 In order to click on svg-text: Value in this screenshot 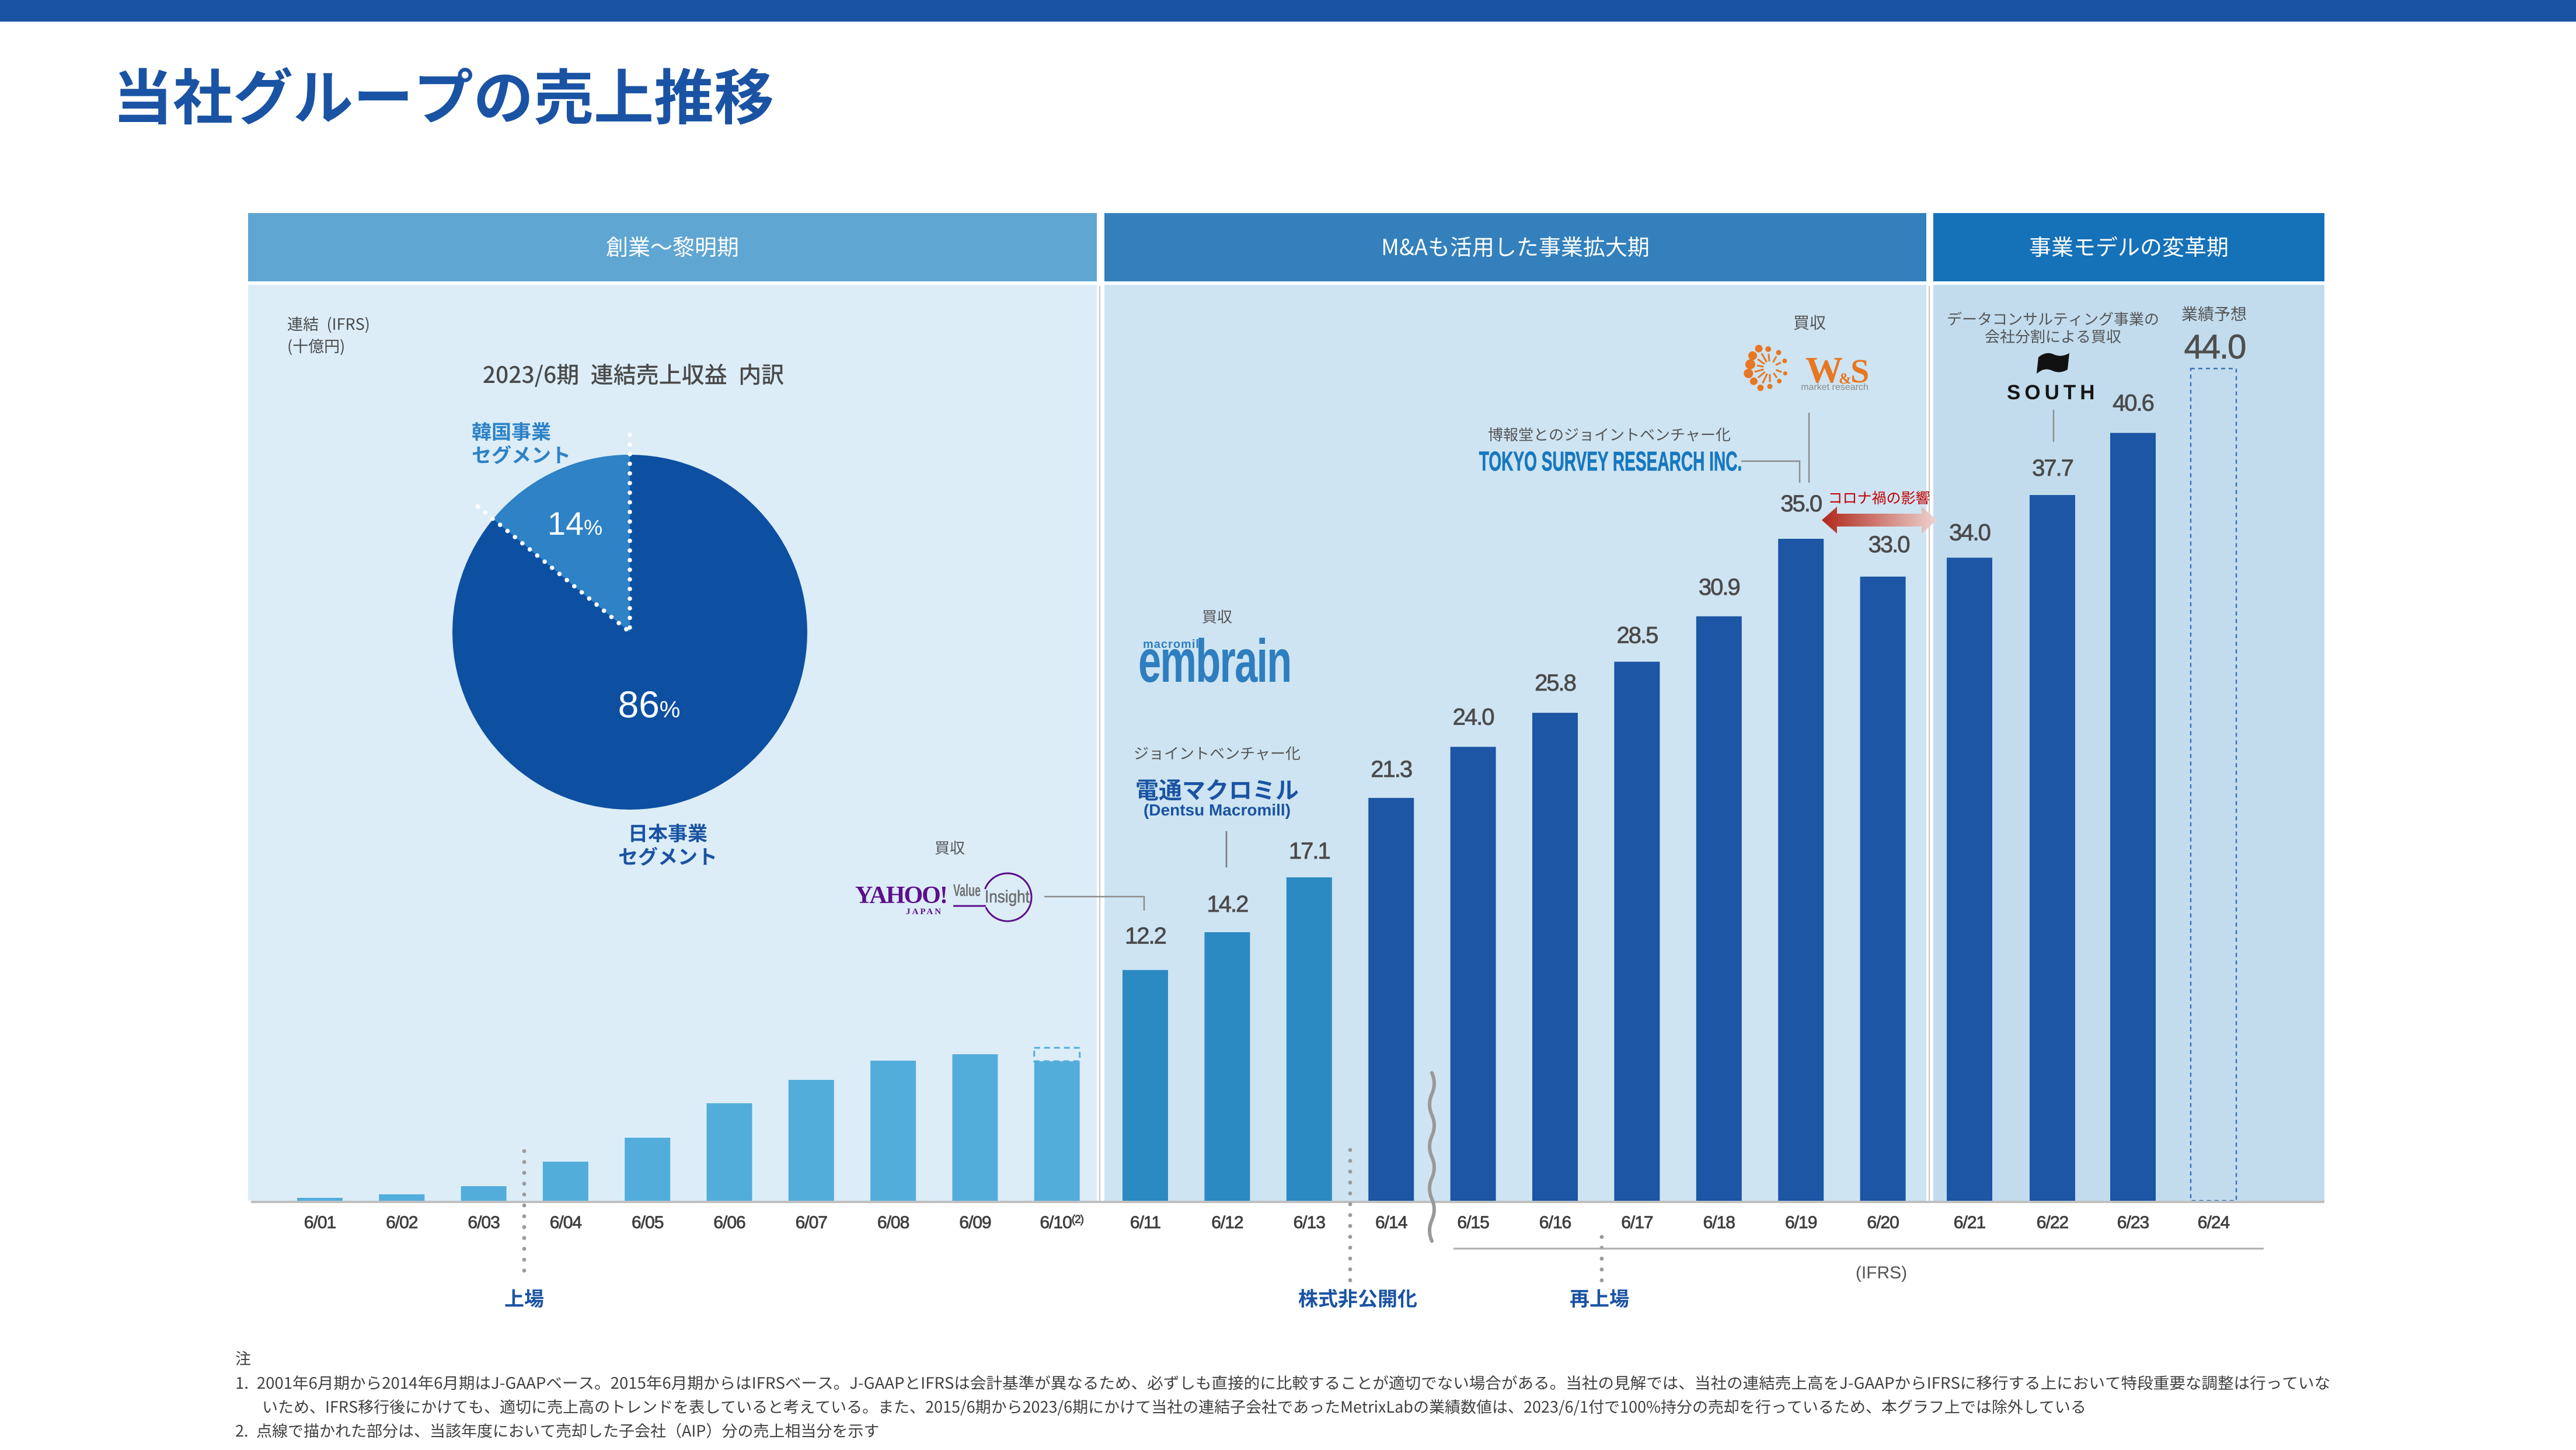, I will do `click(967, 890)`.